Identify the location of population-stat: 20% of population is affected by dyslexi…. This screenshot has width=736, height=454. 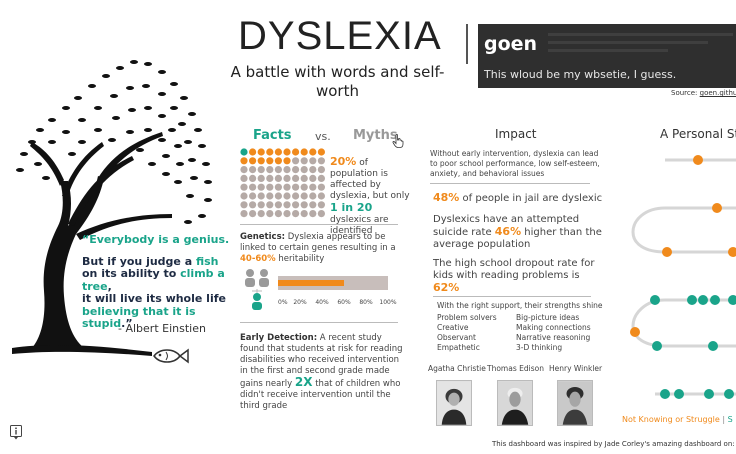
(370, 196).